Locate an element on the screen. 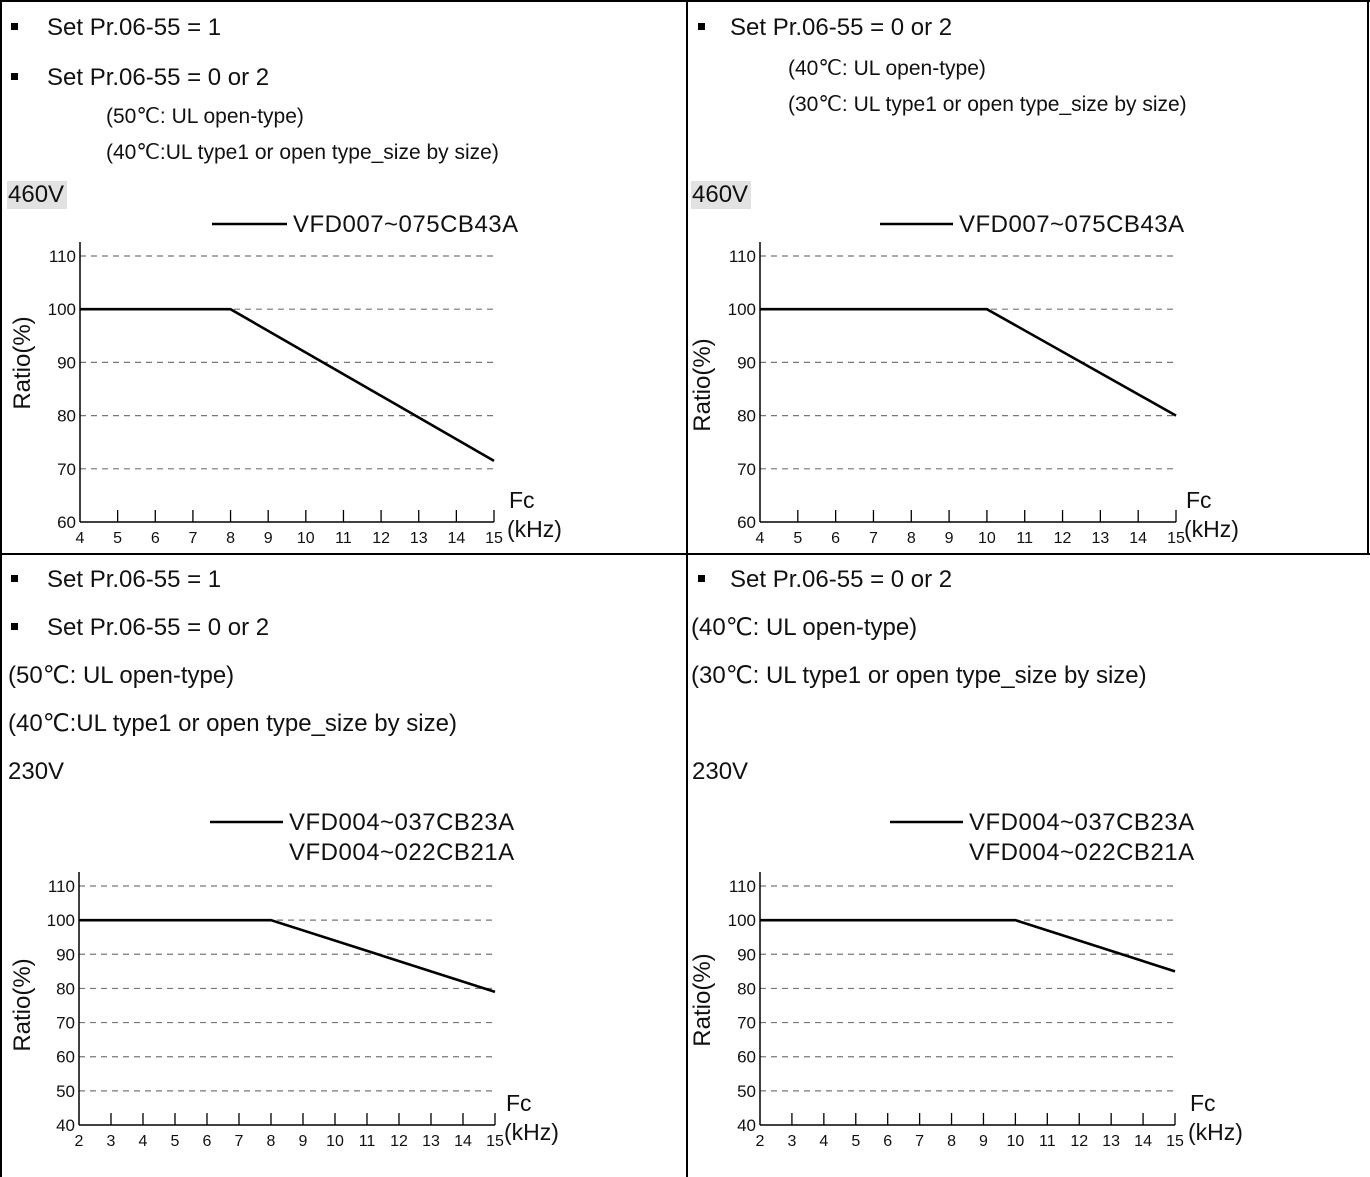 The image size is (1370, 1177). condition-note: (40℃:UL type1 or open type_size by size) is located at coordinates (302, 152).